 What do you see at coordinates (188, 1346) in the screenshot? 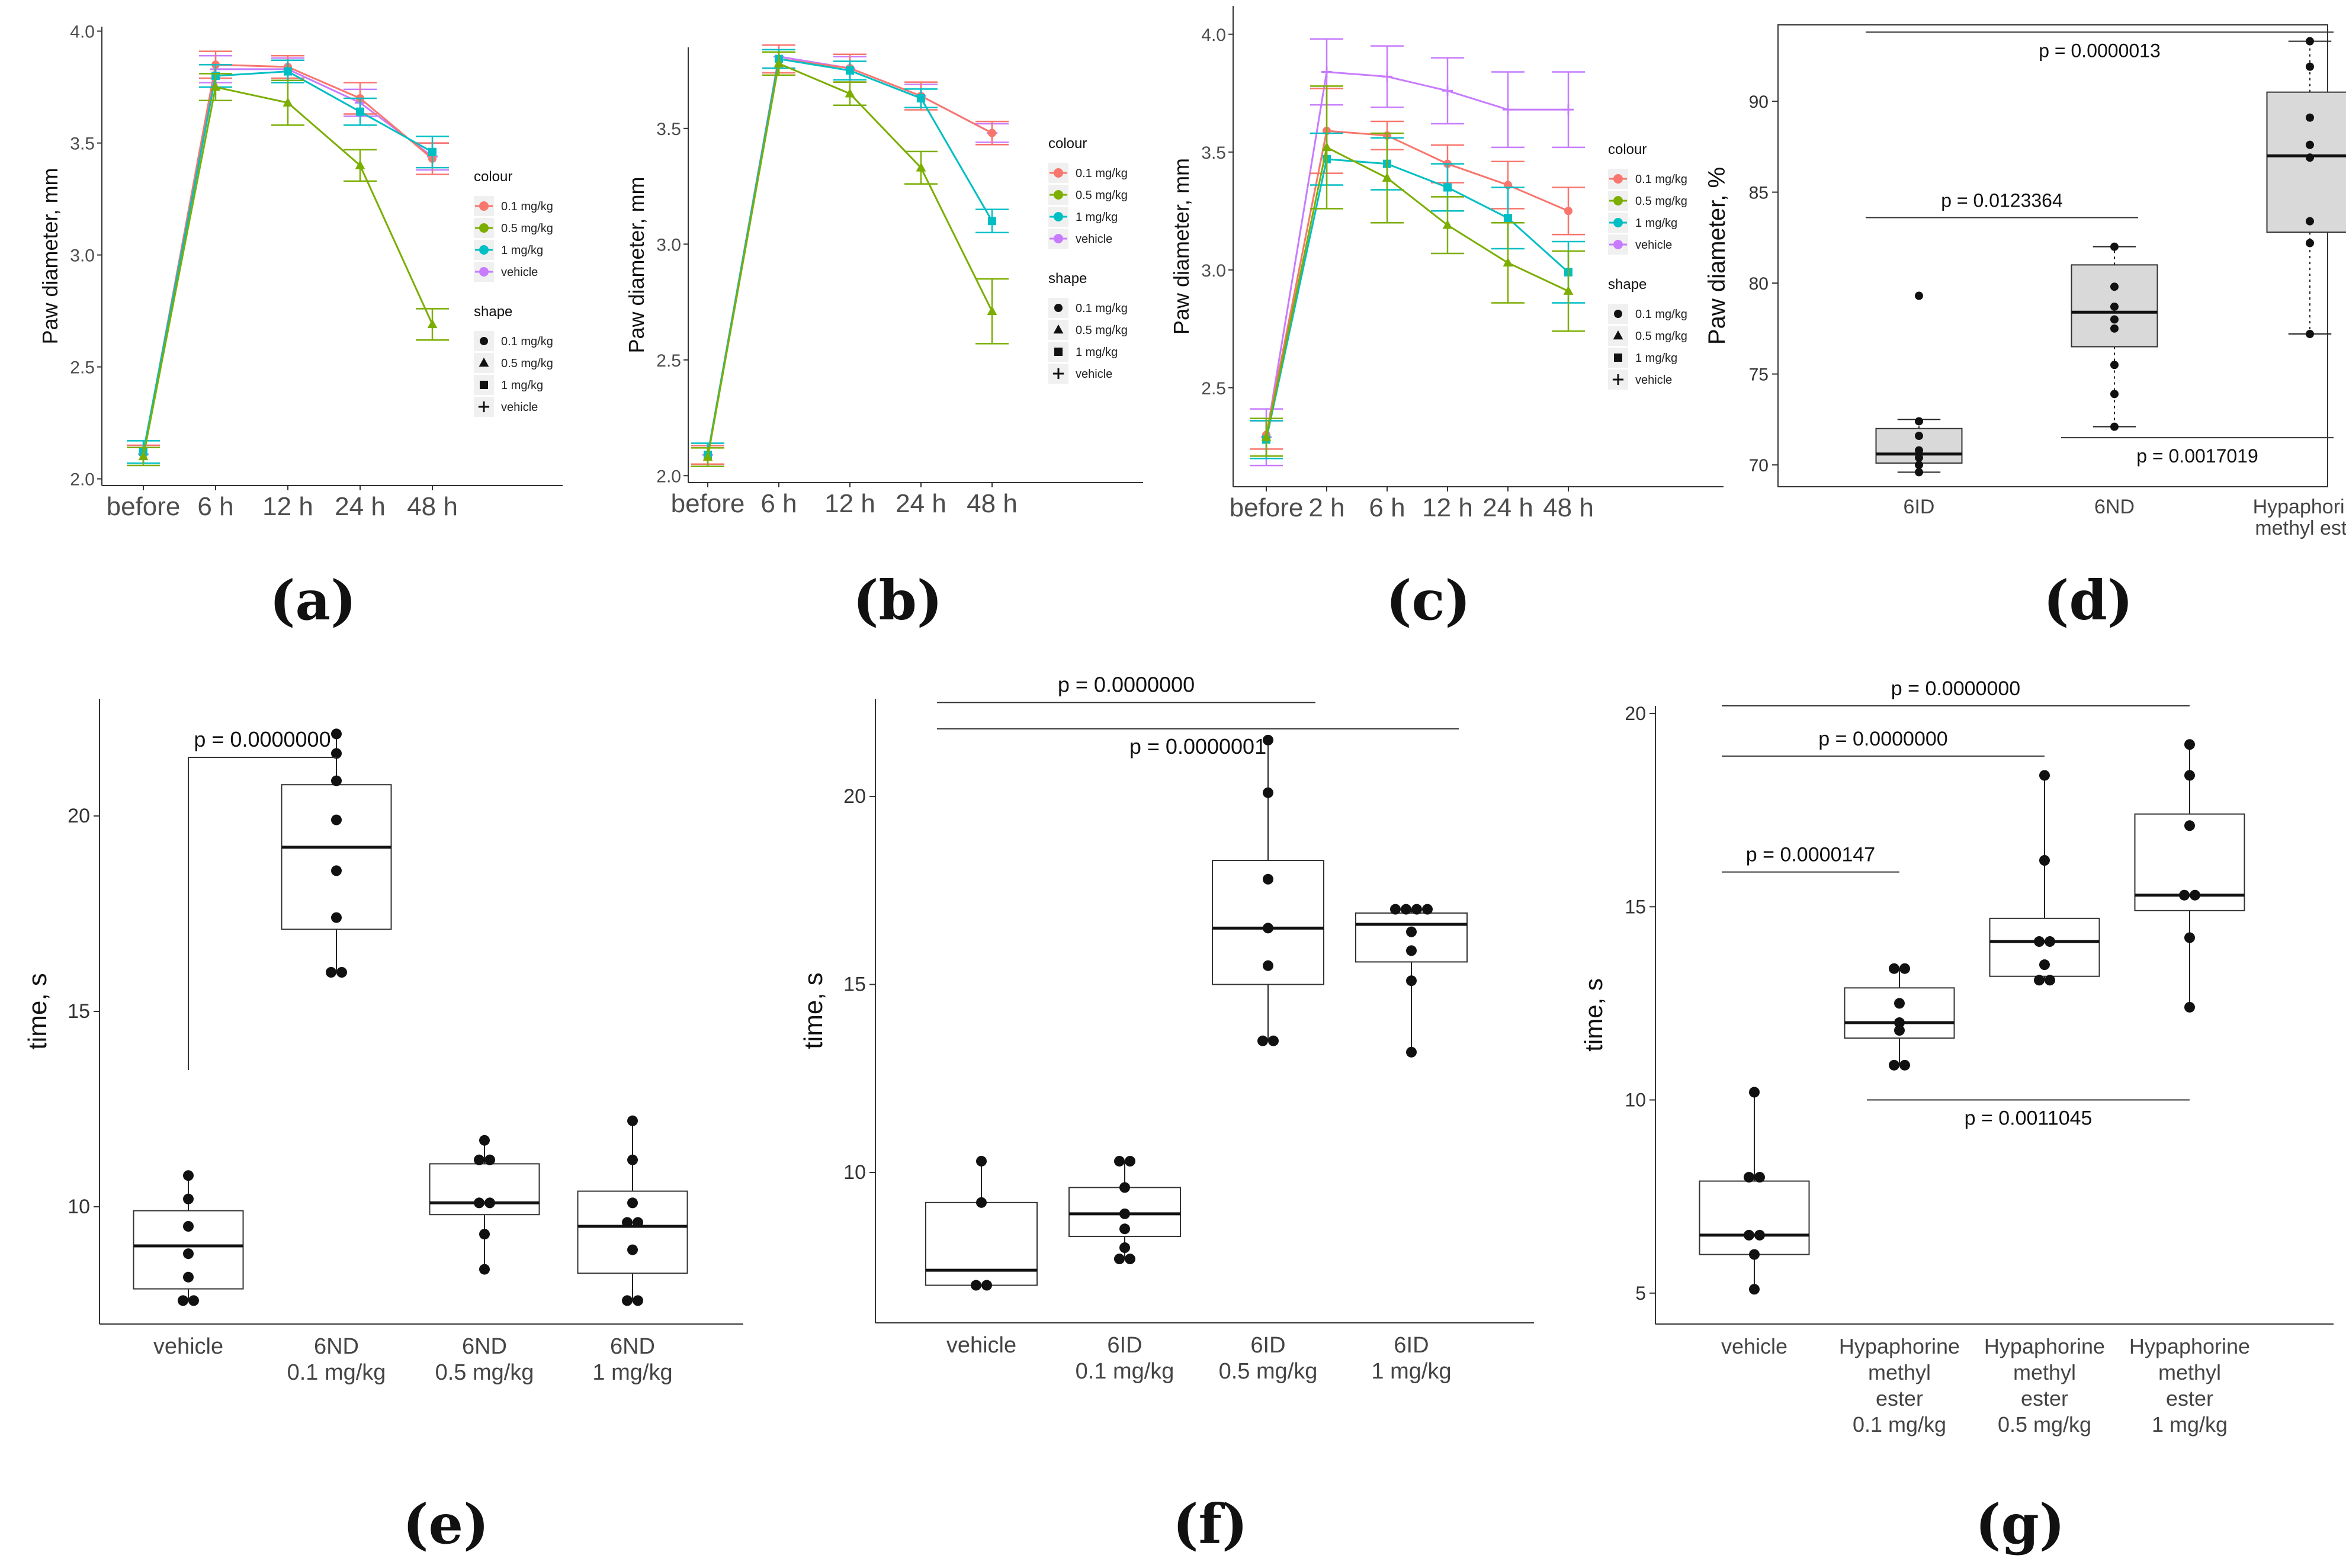
I see `x-tick-label: vehicle` at bounding box center [188, 1346].